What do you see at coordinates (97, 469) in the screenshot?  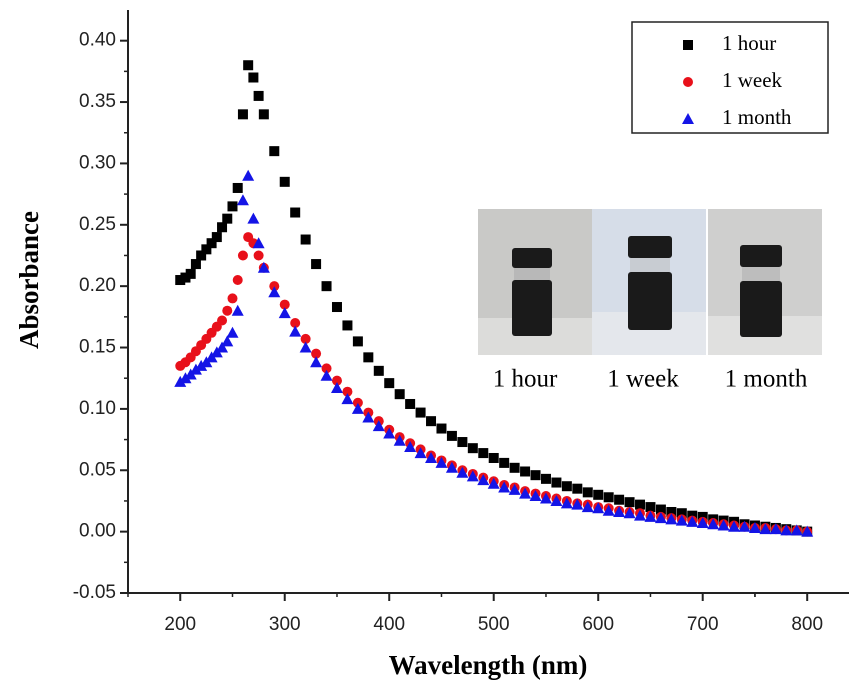 I see `y-tick-label: 0.05` at bounding box center [97, 469].